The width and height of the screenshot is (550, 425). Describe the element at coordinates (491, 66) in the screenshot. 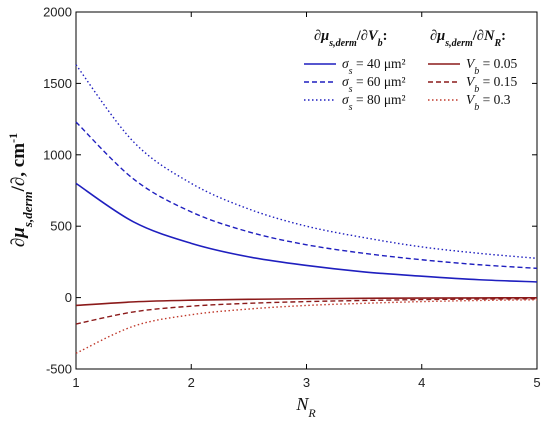

I see `legend-label-3: Vb = 0.05` at that location.